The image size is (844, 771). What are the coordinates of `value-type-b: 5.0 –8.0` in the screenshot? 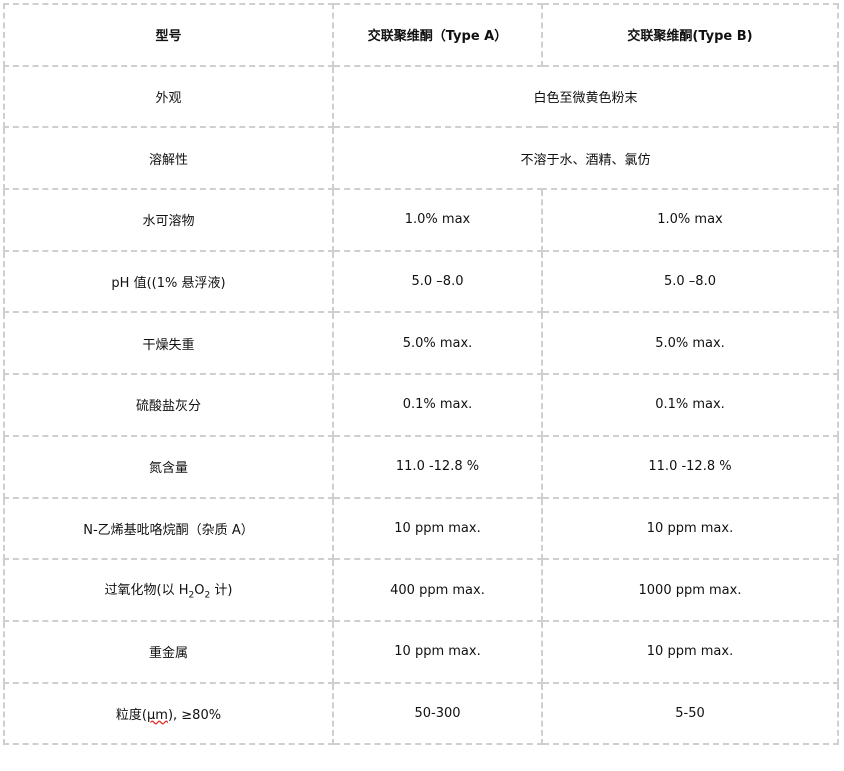 It's located at (690, 281).